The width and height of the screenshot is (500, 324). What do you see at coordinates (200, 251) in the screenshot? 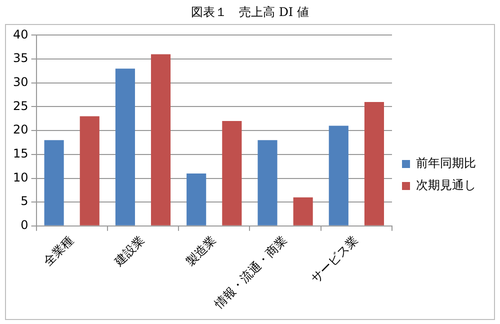
I see `x-tick-label: 製造業` at bounding box center [200, 251].